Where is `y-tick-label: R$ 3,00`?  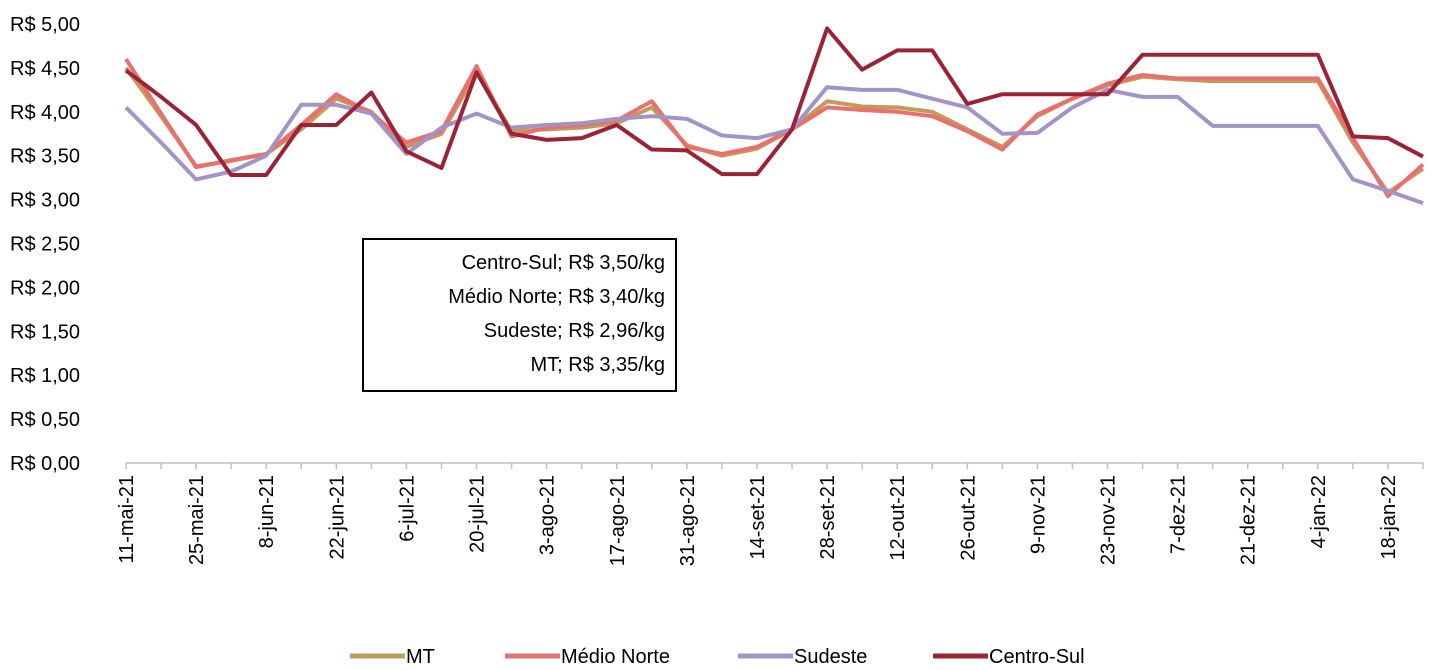
y-tick-label: R$ 3,00 is located at coordinates (45, 201).